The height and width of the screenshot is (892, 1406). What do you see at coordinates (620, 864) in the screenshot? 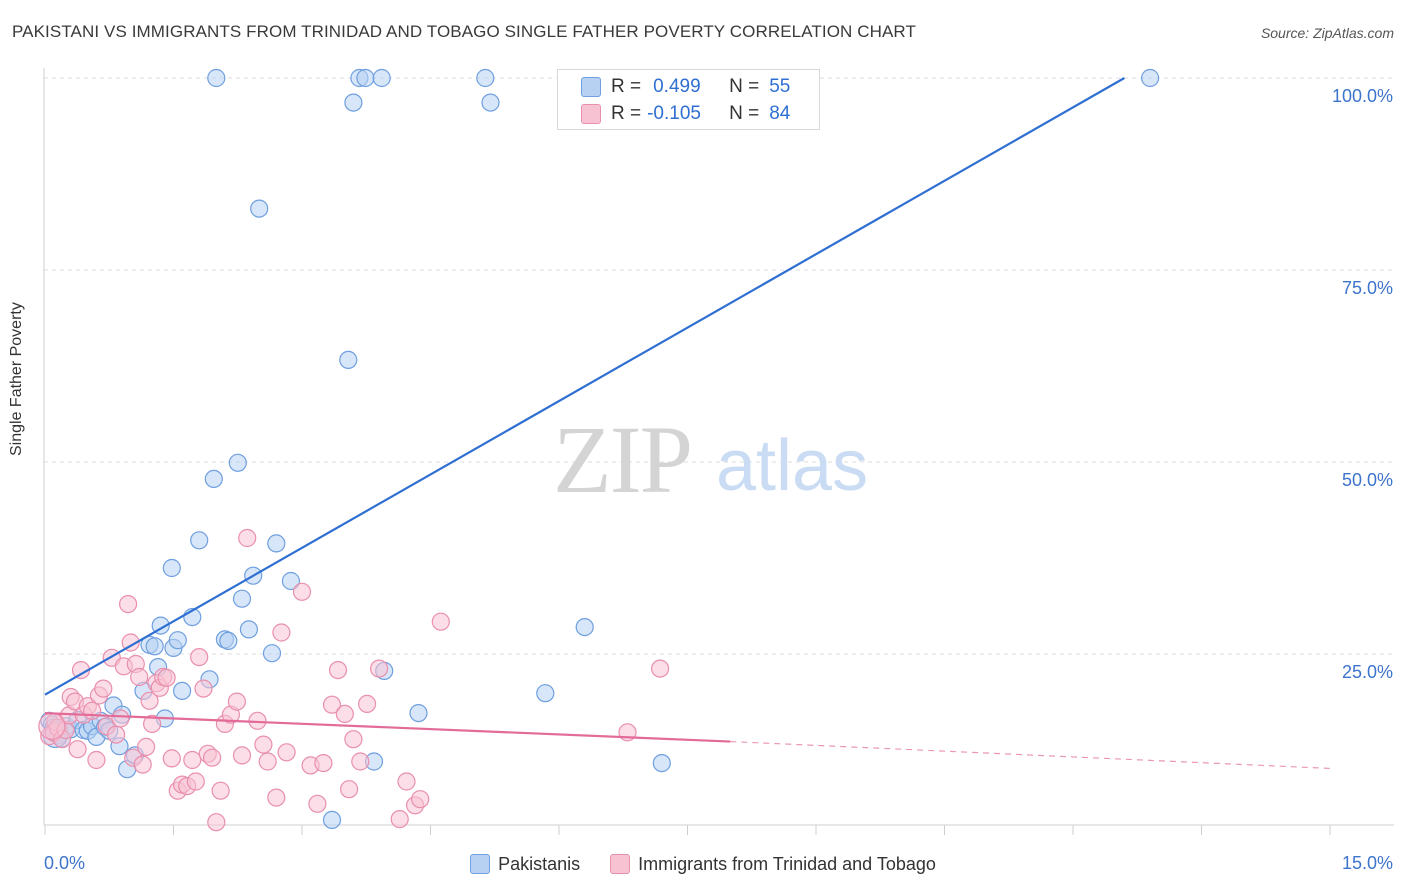
I see `legend-swatch-trinidad-tobago` at bounding box center [620, 864].